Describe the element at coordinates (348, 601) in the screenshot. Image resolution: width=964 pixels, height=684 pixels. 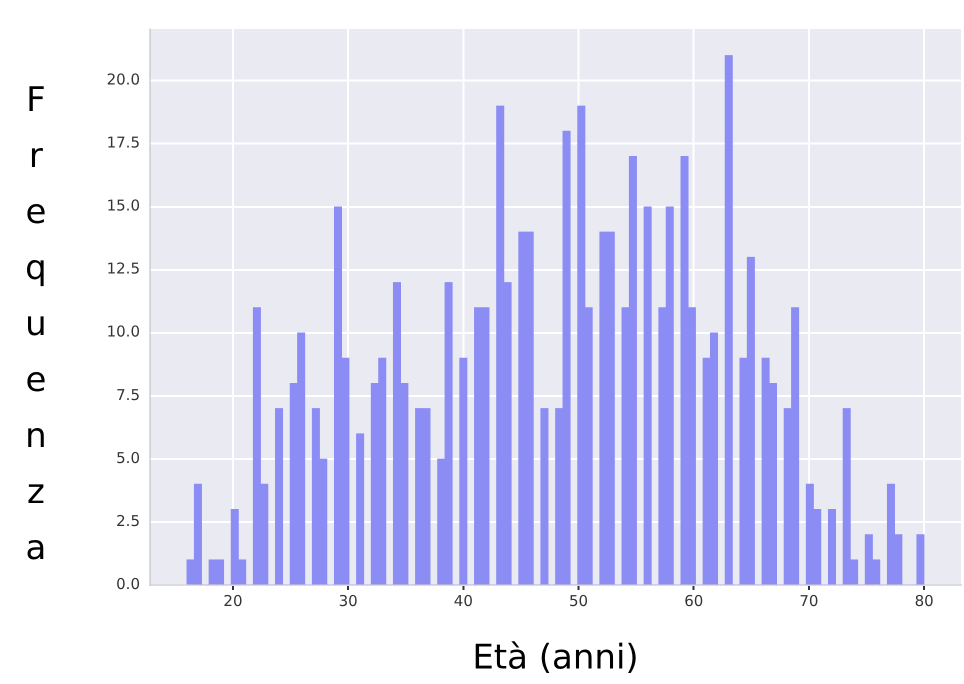
I see `x-tick-label: 30` at that location.